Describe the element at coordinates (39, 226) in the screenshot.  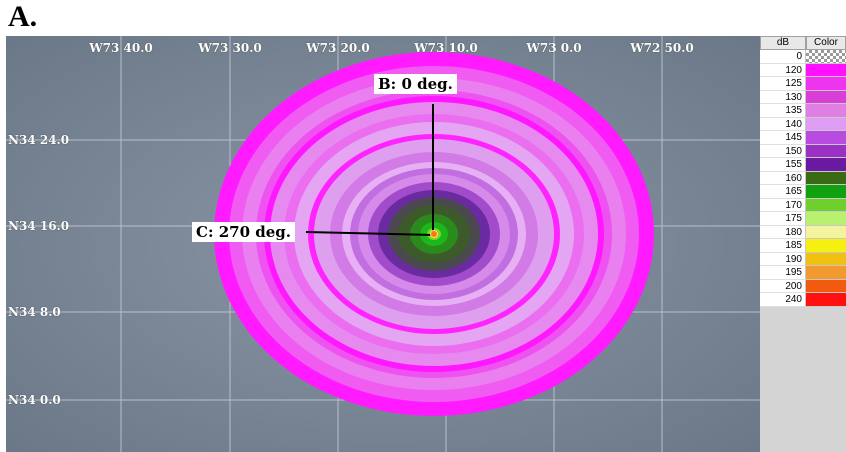
I see `latitude-label: N34 16.0` at that location.